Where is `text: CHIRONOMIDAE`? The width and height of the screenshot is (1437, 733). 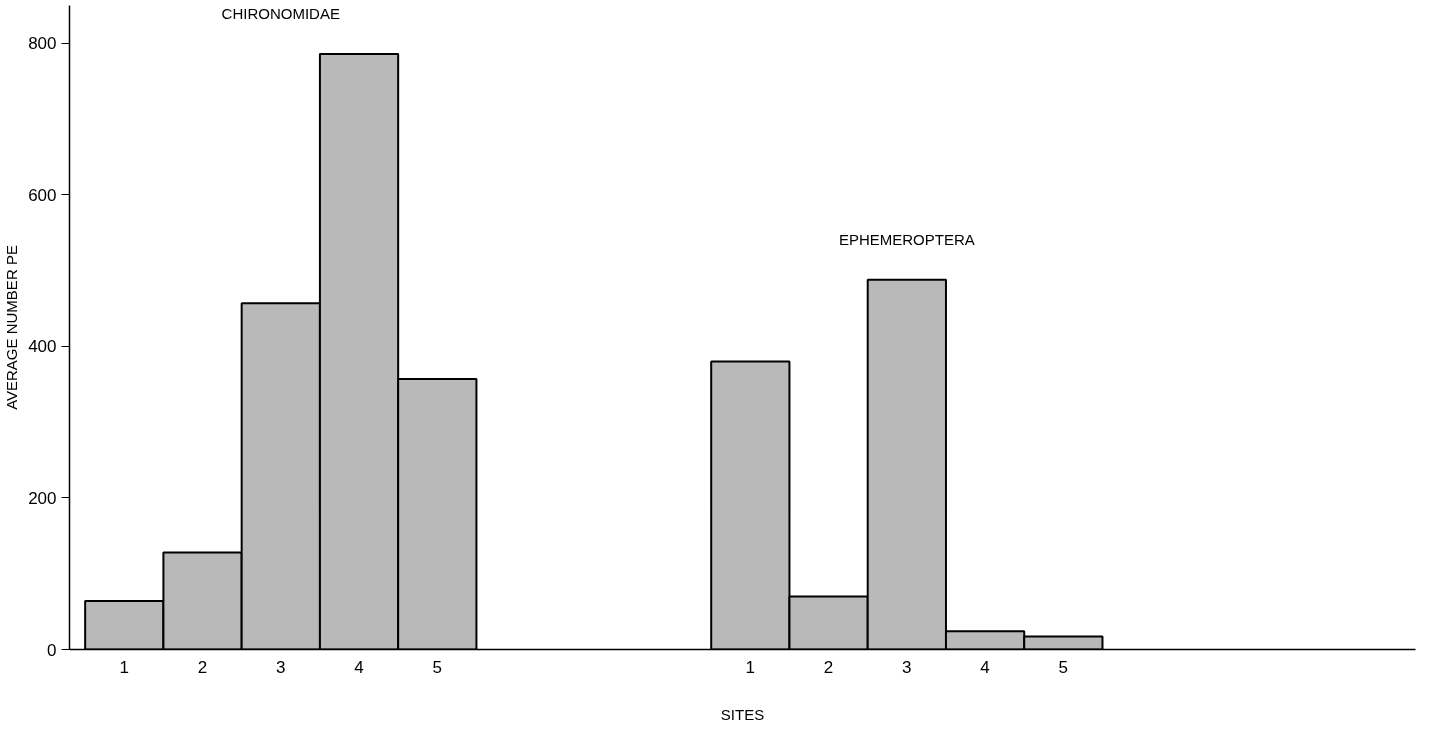 text: CHIRONOMIDAE is located at coordinates (280, 13).